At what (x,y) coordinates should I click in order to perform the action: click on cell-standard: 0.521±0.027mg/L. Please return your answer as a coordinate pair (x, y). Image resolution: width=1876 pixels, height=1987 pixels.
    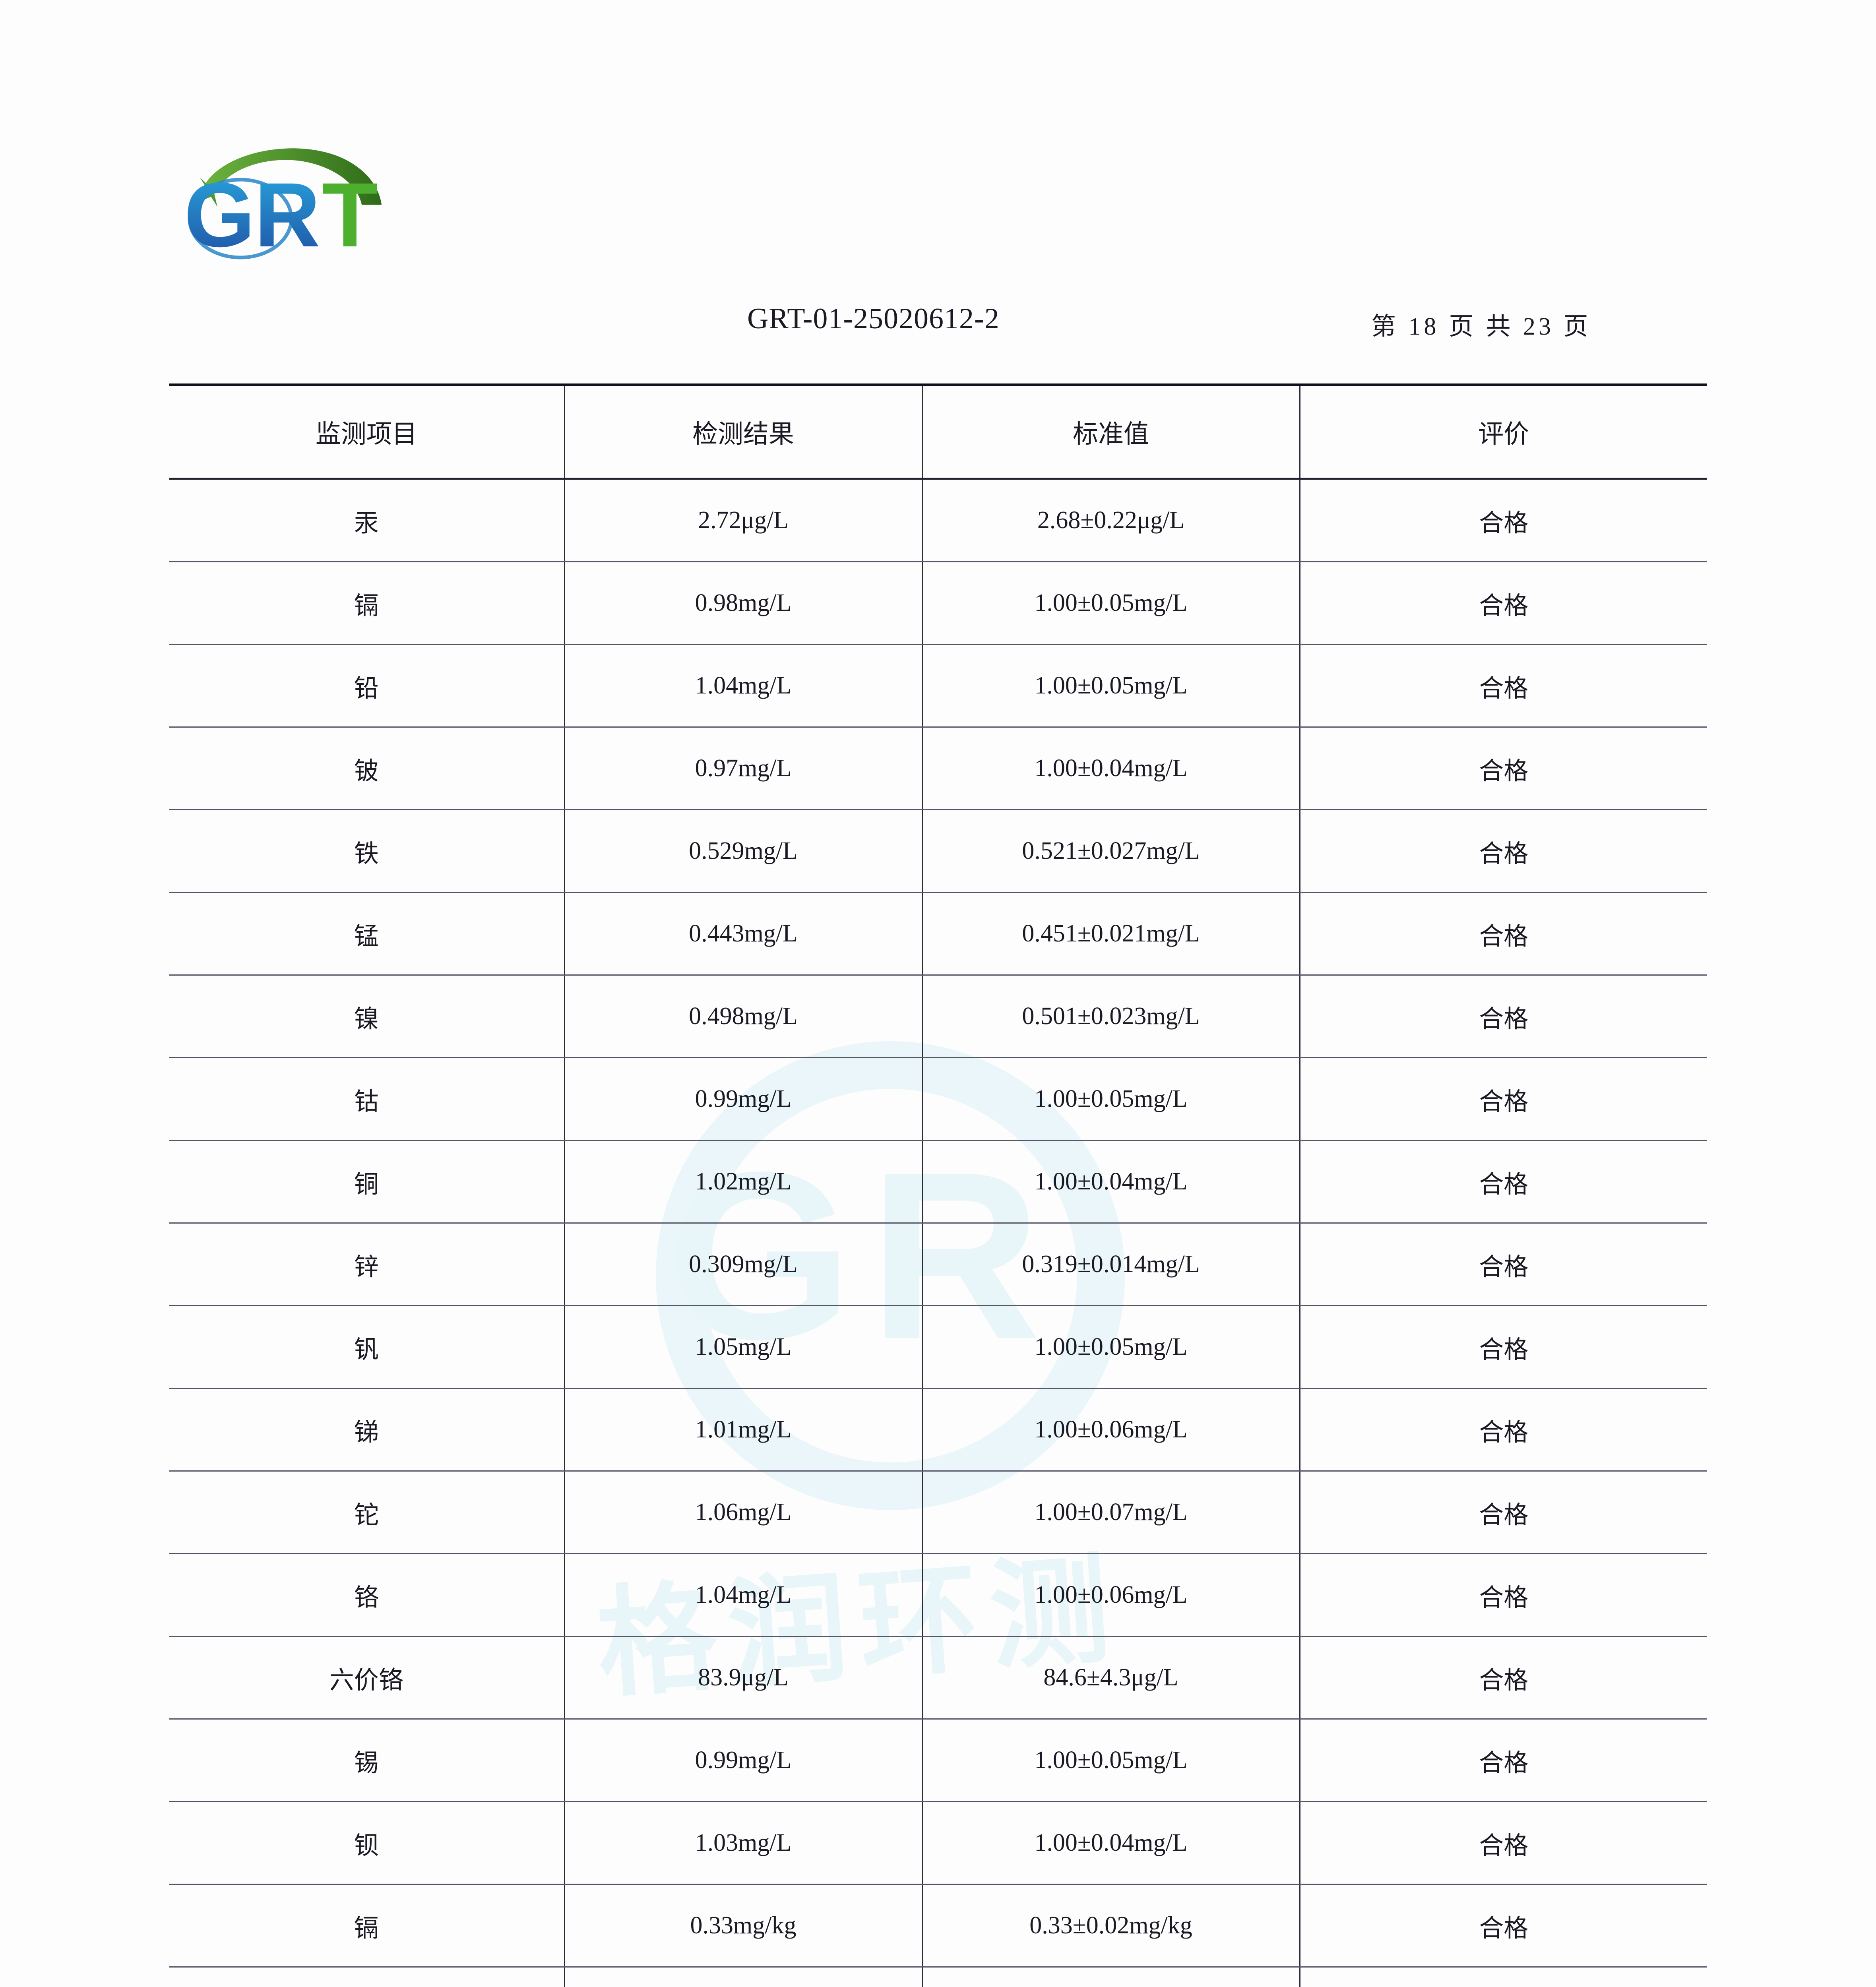
    Looking at the image, I should click on (1110, 851).